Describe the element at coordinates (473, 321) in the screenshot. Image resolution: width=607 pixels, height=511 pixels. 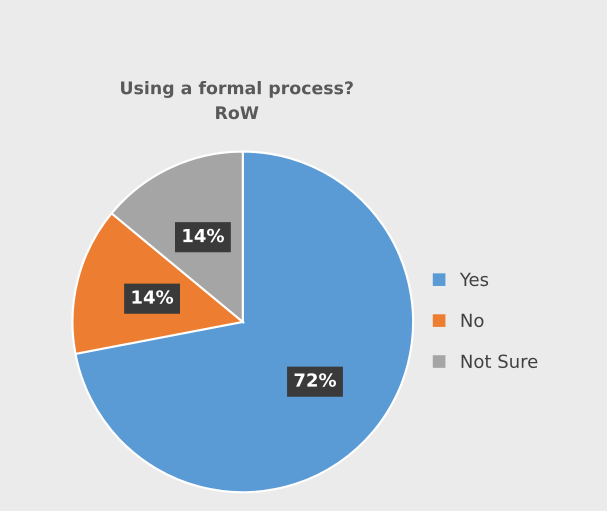
I see `legend-label: No` at that location.